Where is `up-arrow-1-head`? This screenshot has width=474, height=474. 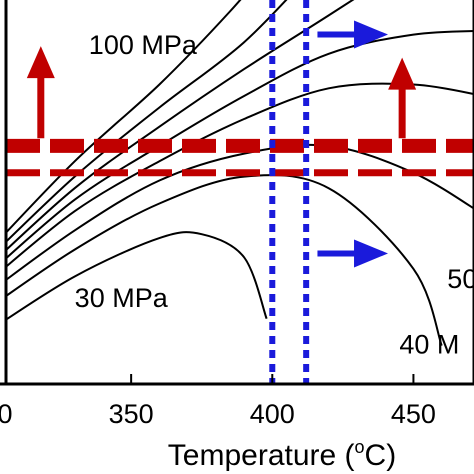 up-arrow-1-head is located at coordinates (40, 62).